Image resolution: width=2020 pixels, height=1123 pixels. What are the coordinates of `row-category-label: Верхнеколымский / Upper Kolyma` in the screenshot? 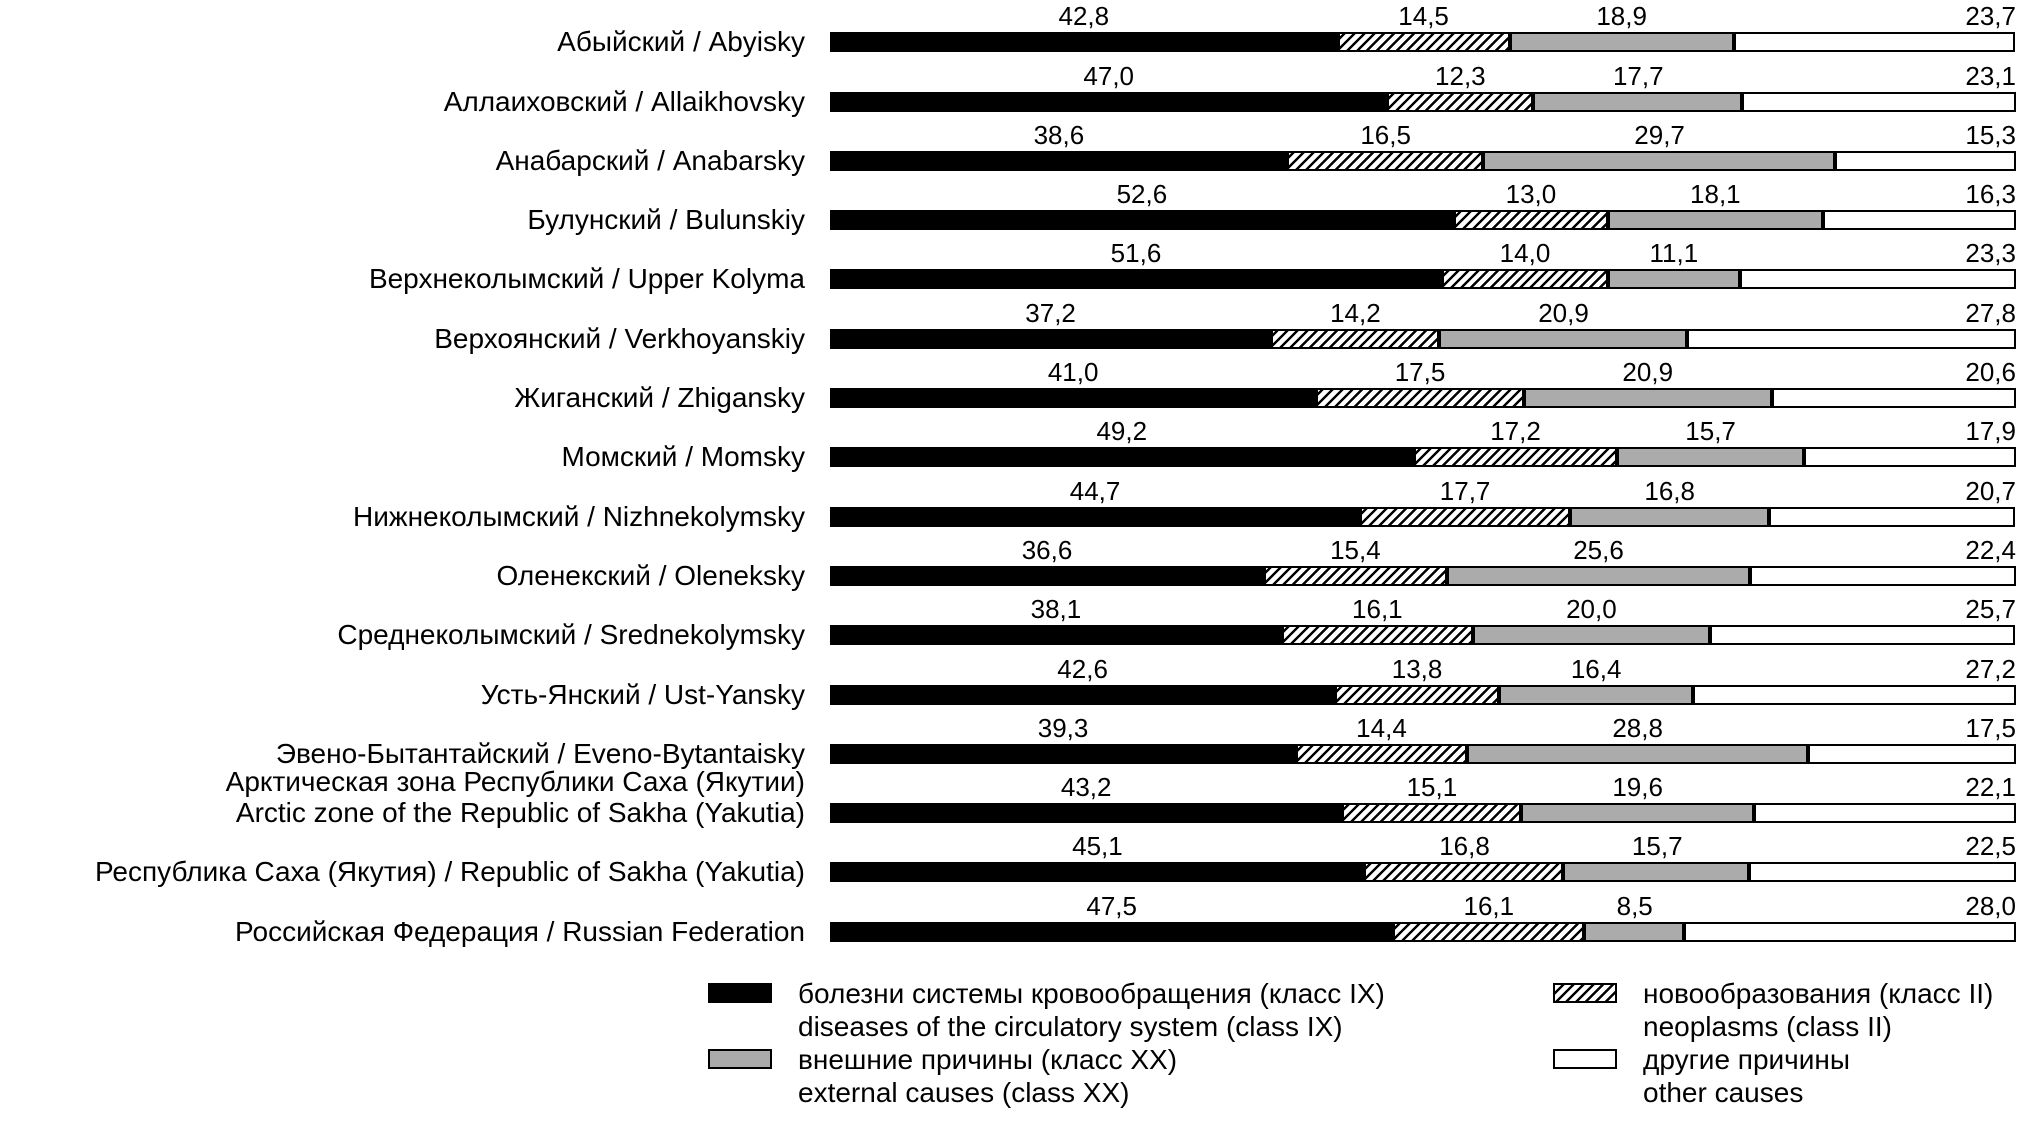 It's located at (407, 268).